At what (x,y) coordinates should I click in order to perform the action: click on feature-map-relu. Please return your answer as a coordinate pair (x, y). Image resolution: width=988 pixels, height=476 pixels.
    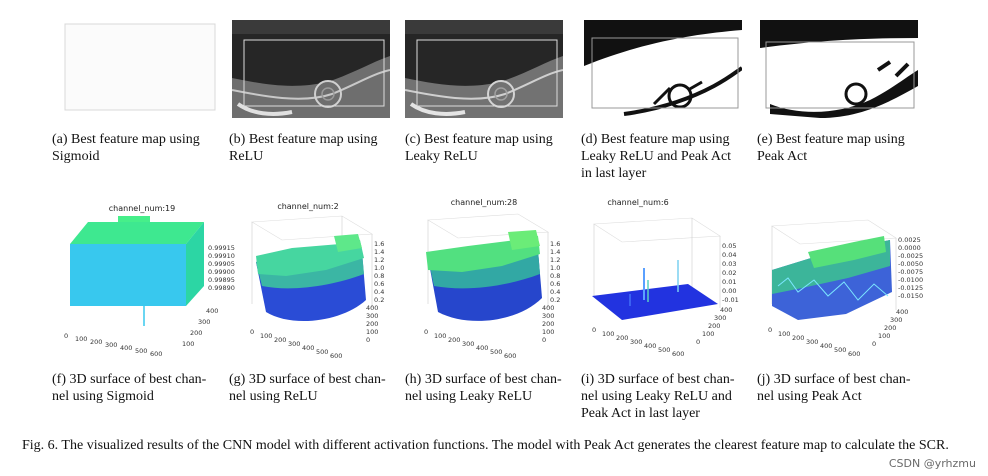
    Looking at the image, I should click on (311, 68).